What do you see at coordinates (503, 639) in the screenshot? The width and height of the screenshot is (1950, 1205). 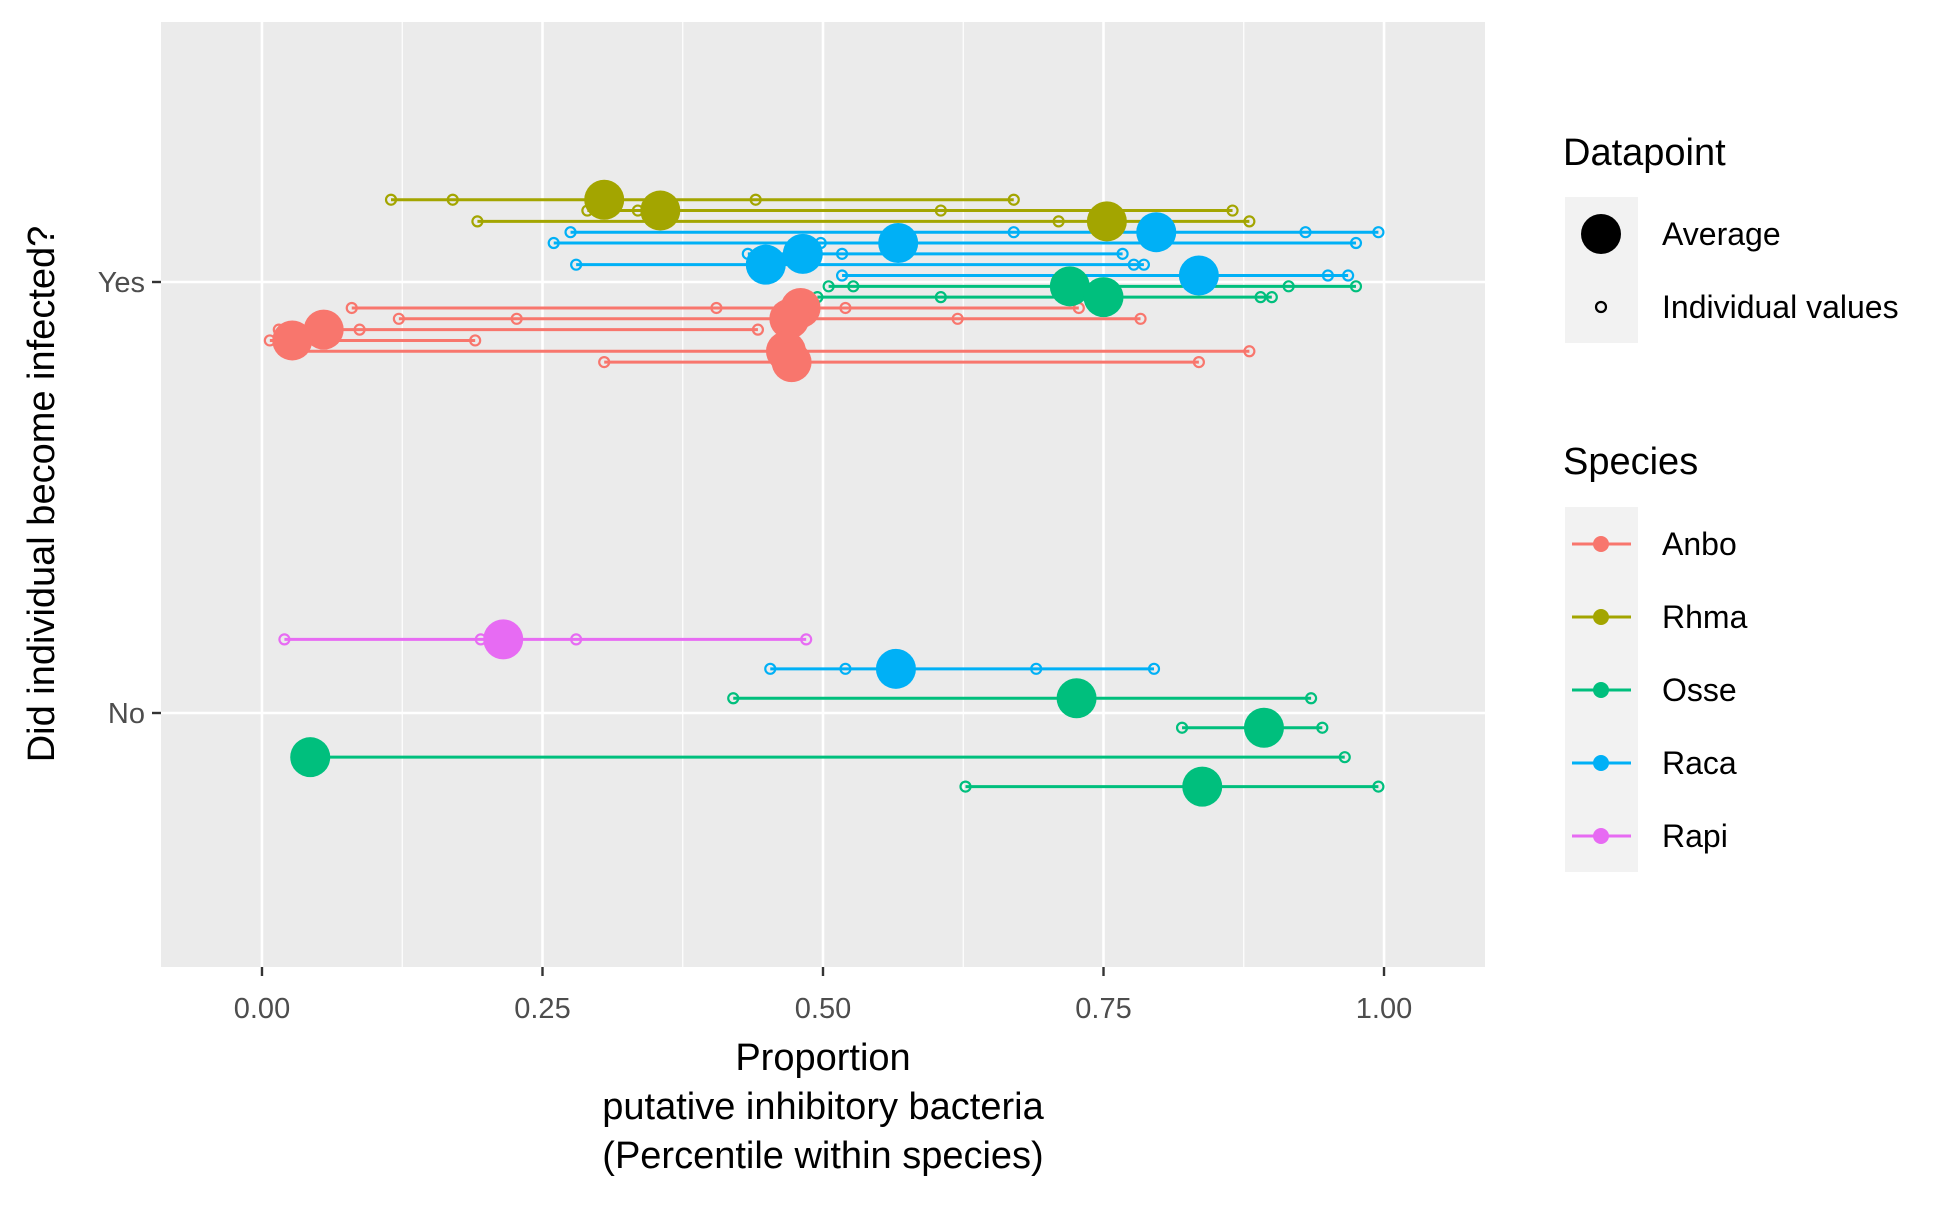 I see `average-point-rapi` at bounding box center [503, 639].